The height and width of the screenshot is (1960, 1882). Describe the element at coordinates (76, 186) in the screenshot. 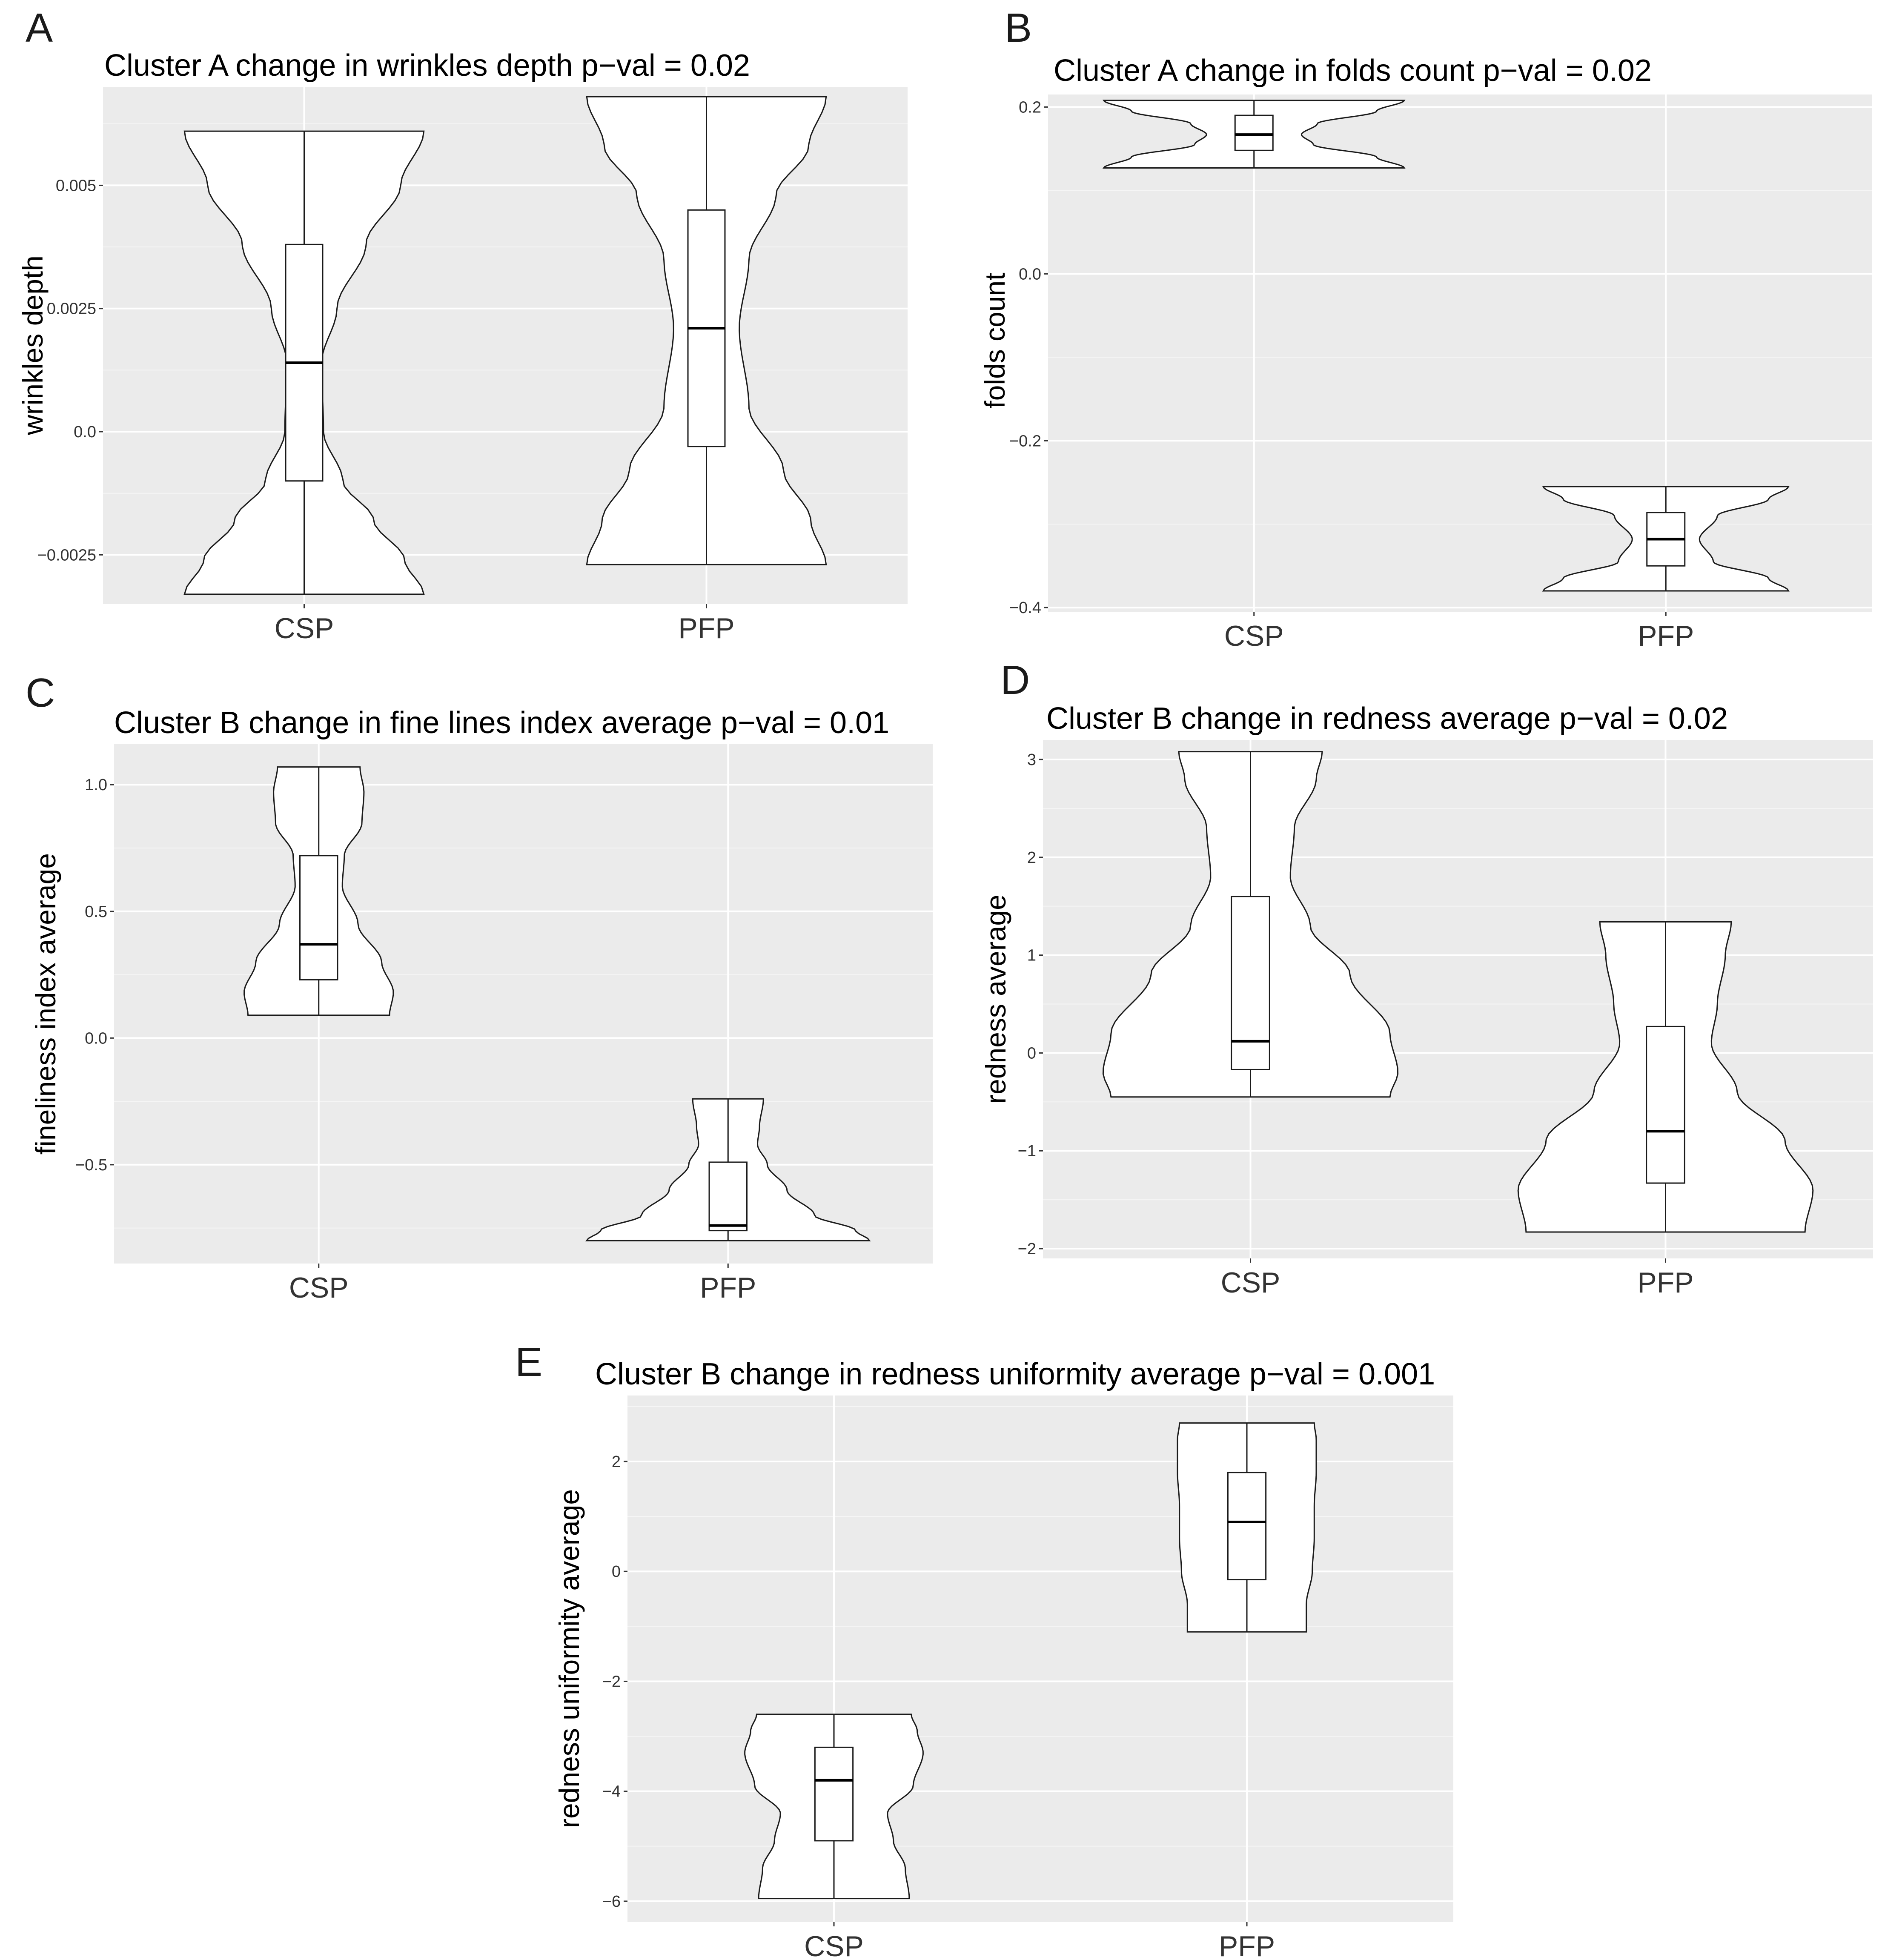

I see `y-tick-label: 0.005` at that location.